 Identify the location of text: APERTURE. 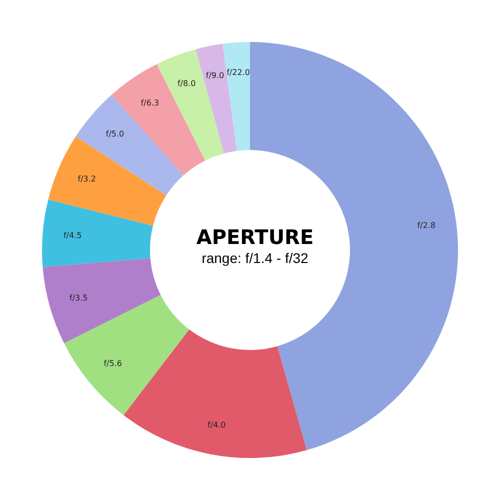
(255, 237).